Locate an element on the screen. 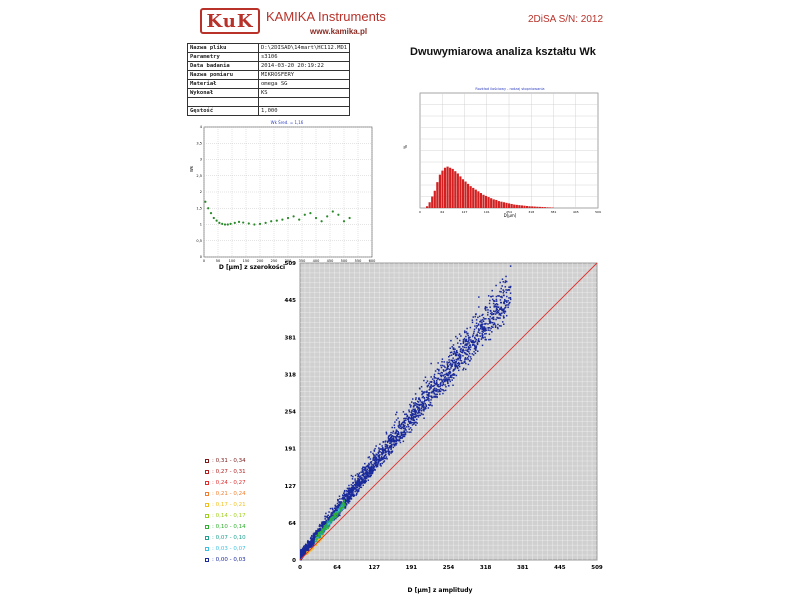 The image size is (800, 600). info-row: Gęstość 1,000 is located at coordinates (269, 111).